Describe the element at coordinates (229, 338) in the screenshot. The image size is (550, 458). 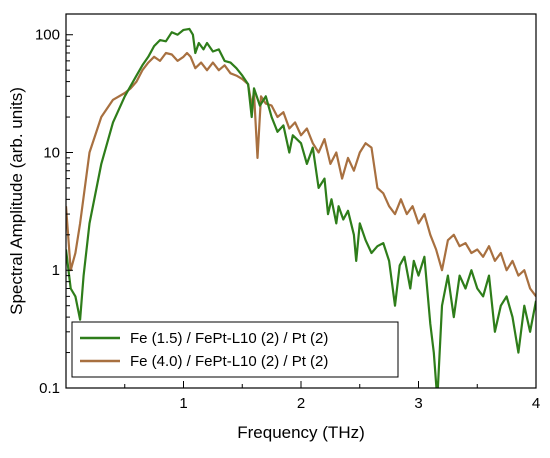
I see `legend-label-series-1: Fe (1.5) / FePt-L10 (2) / Pt (2)` at that location.